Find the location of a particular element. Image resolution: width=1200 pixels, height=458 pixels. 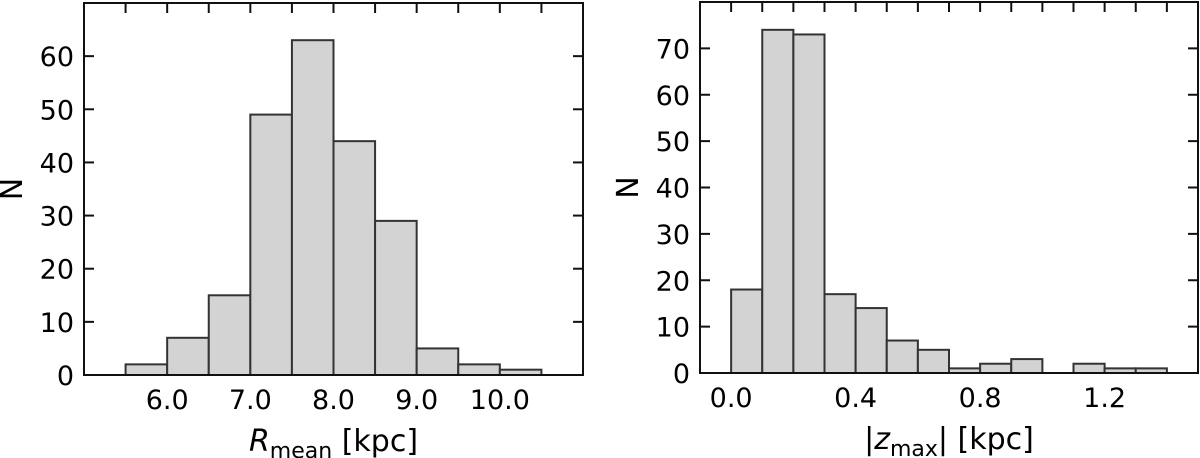

x-tick-label: 1.2 is located at coordinates (1104, 398).